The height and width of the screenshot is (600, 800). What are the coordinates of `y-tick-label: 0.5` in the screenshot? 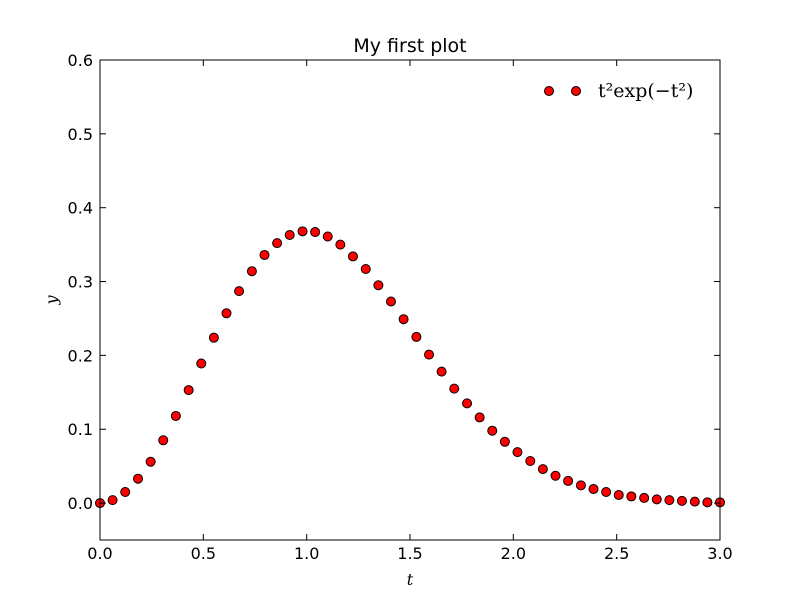 It's located at (80, 134).